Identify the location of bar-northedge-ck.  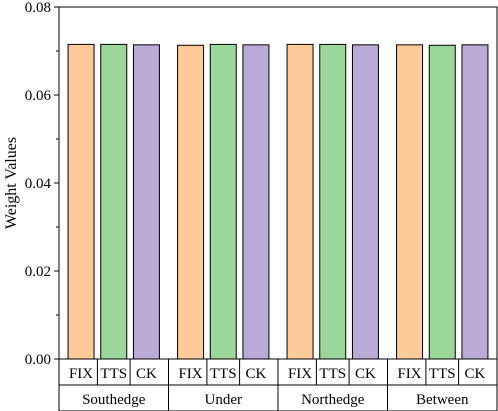
(365, 202).